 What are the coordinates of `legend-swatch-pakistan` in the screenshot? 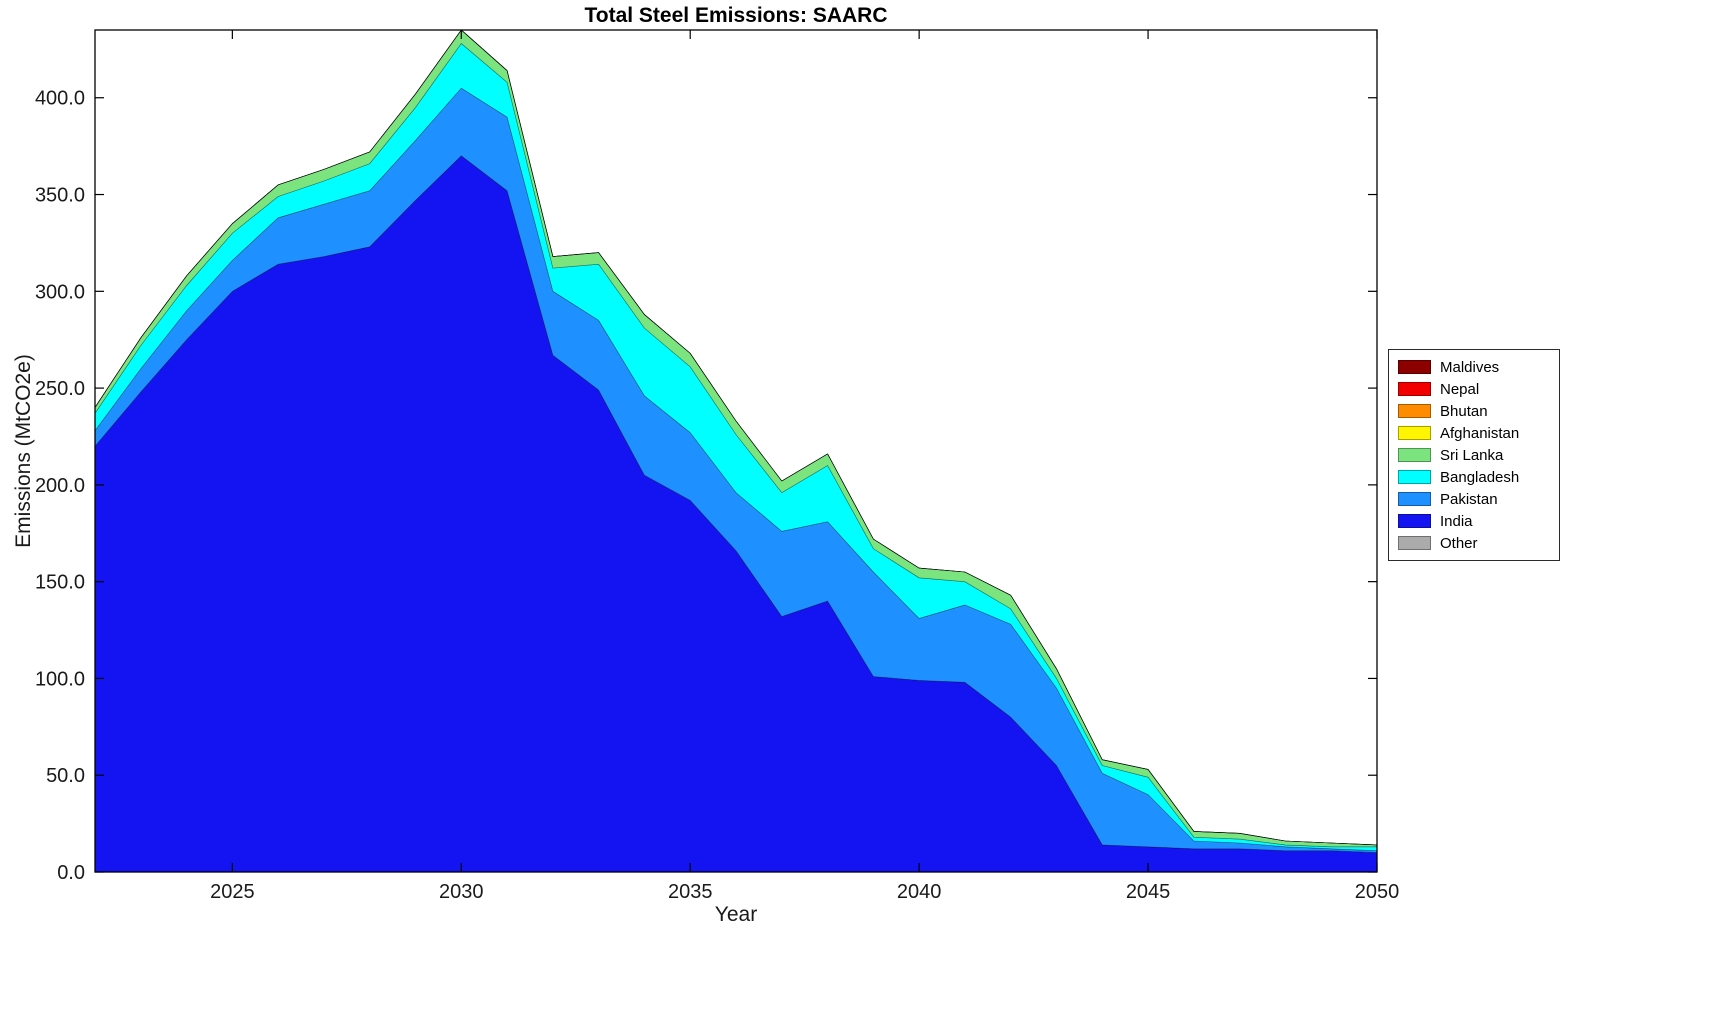 It's located at (1414, 499).